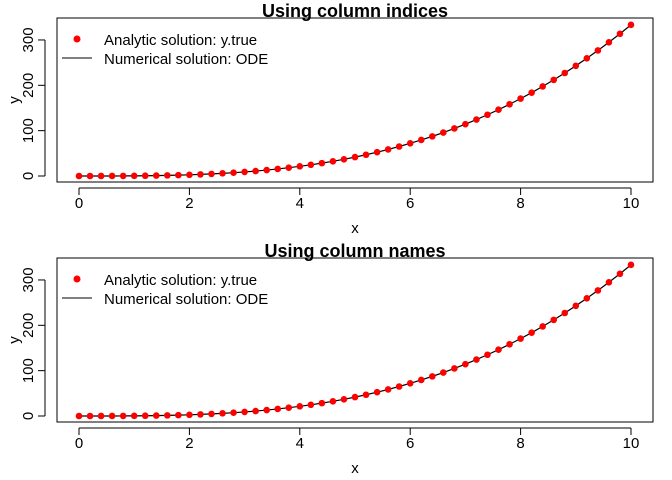  What do you see at coordinates (410, 443) in the screenshot?
I see `x-tick-label: 6` at bounding box center [410, 443].